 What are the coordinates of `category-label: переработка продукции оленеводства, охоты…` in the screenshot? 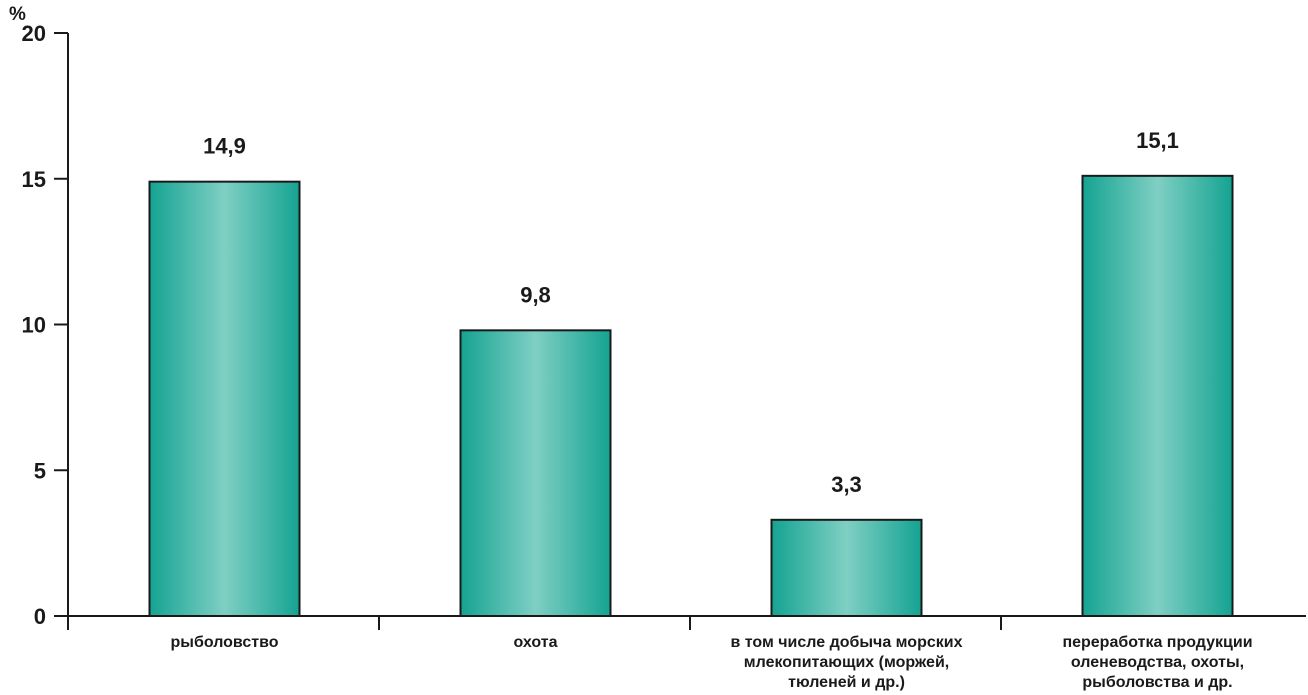 It's located at (1157, 662).